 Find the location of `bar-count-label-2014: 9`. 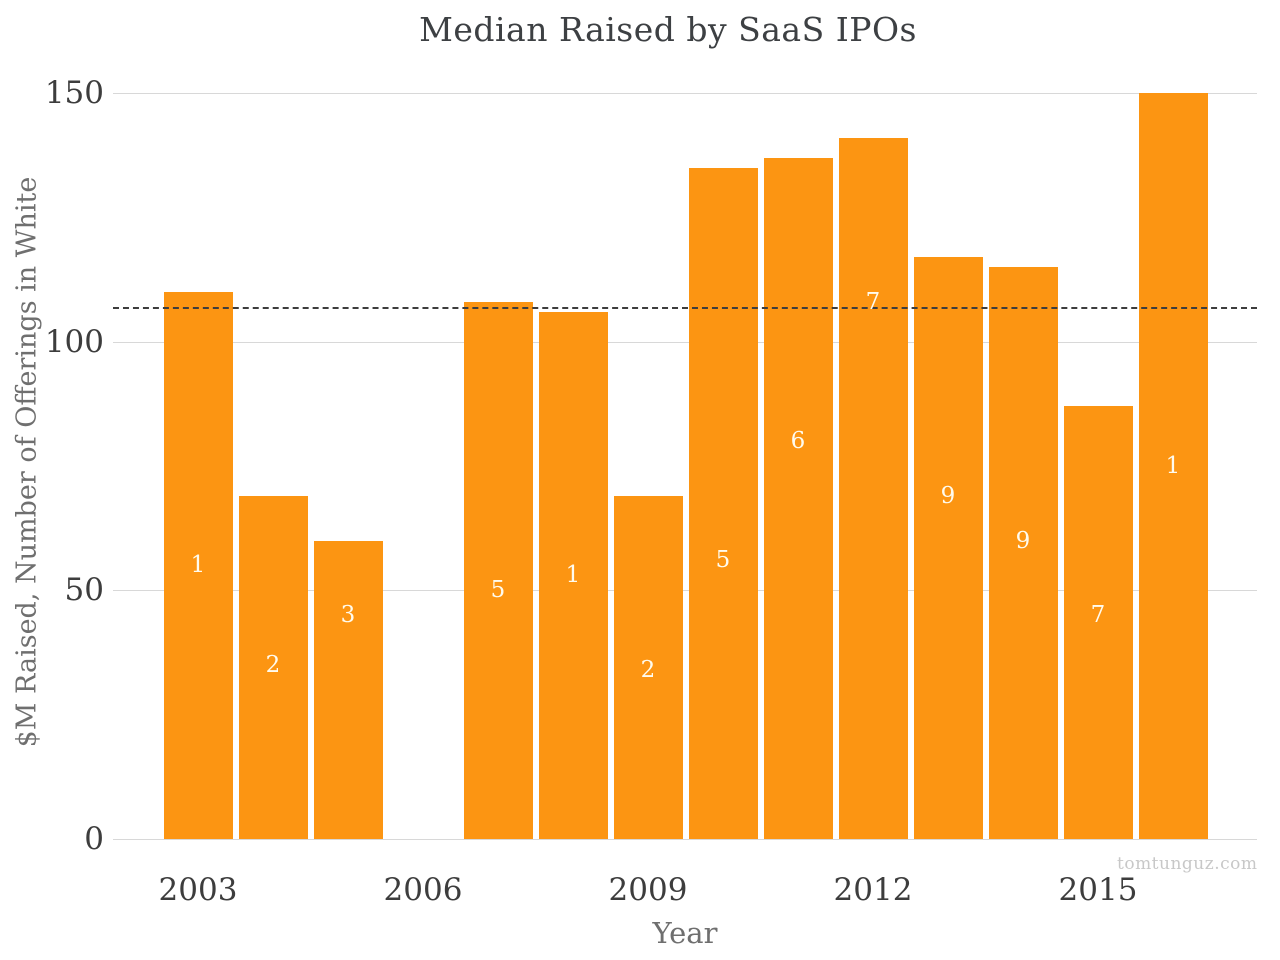

bar-count-label-2014: 9 is located at coordinates (1023, 540).